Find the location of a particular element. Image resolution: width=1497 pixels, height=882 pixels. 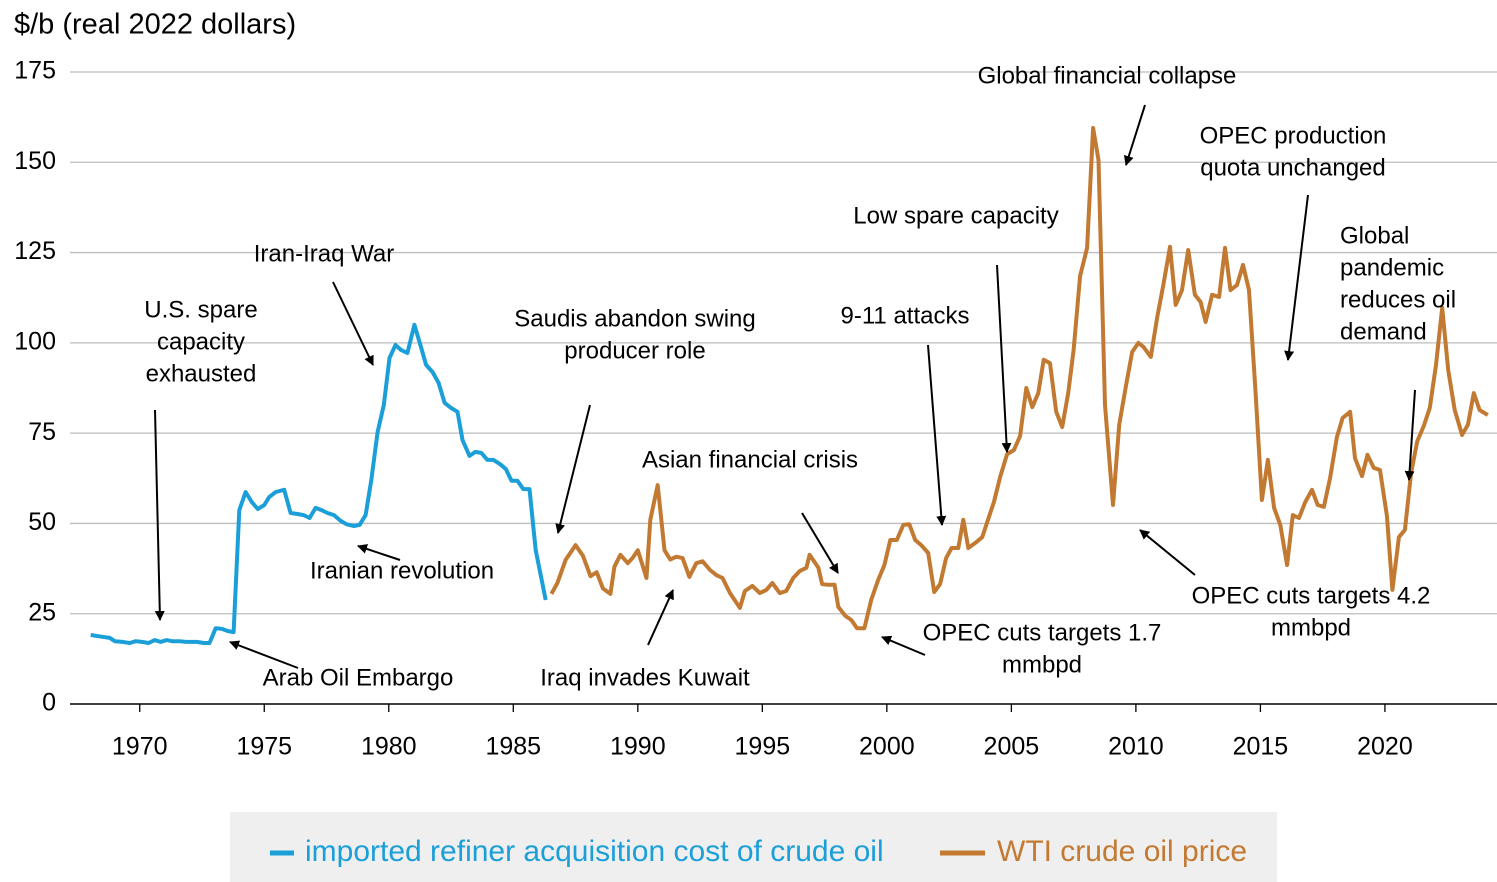

y-tick-label: 175 is located at coordinates (35, 71).